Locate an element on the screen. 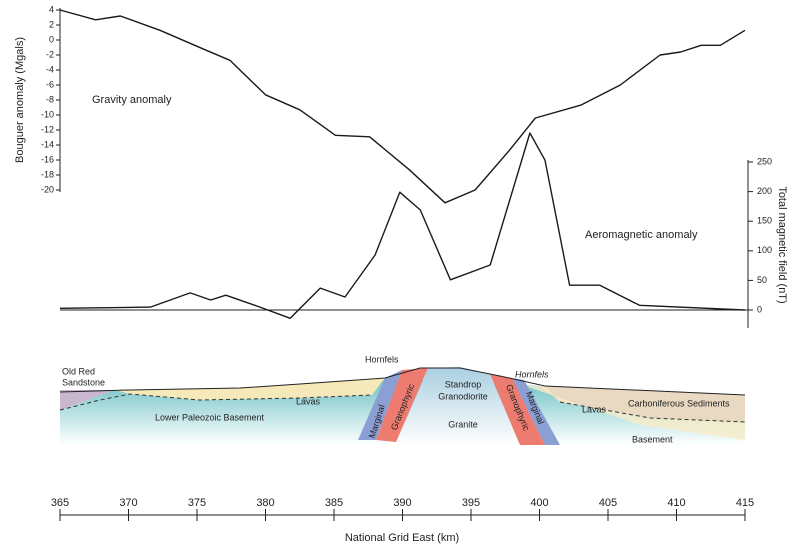  geo-label: Granite is located at coordinates (463, 424).